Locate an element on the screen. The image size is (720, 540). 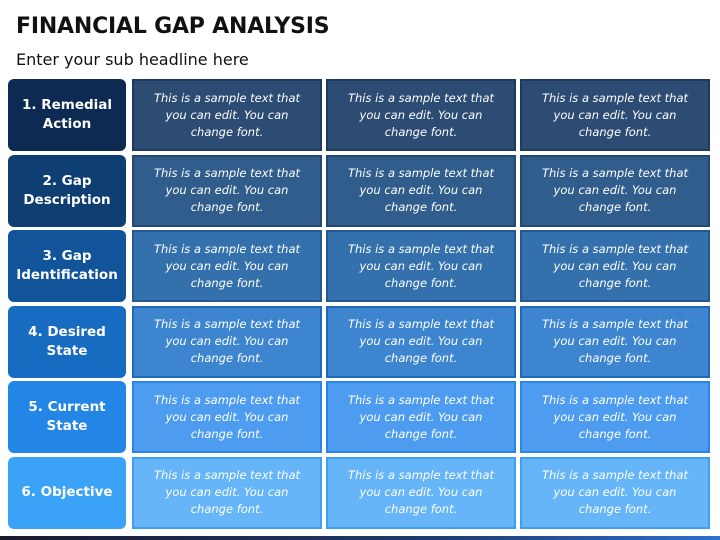
footer-accent-bar is located at coordinates (360, 538).